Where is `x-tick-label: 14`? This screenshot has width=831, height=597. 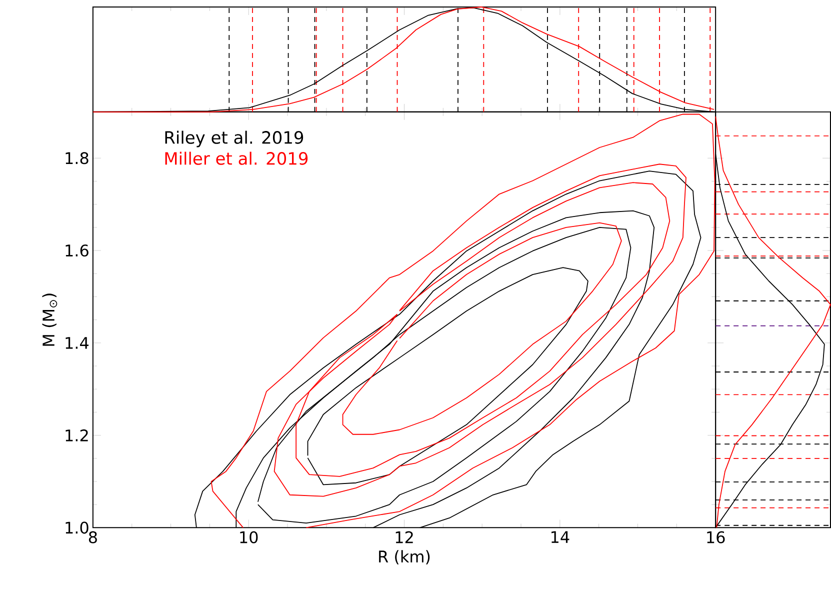 x-tick-label: 14 is located at coordinates (561, 537).